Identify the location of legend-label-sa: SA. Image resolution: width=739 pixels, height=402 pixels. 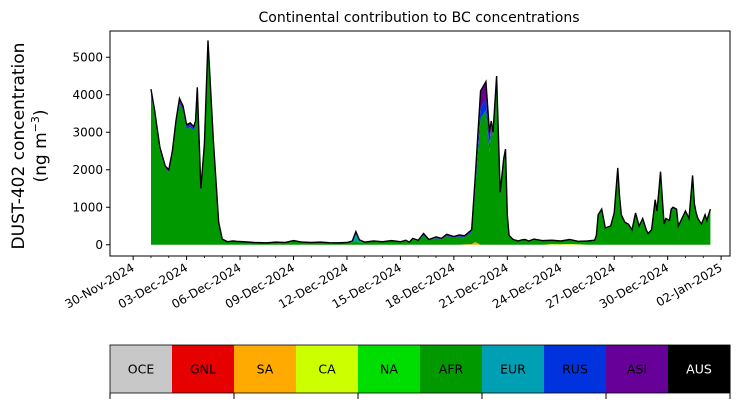
(265, 369).